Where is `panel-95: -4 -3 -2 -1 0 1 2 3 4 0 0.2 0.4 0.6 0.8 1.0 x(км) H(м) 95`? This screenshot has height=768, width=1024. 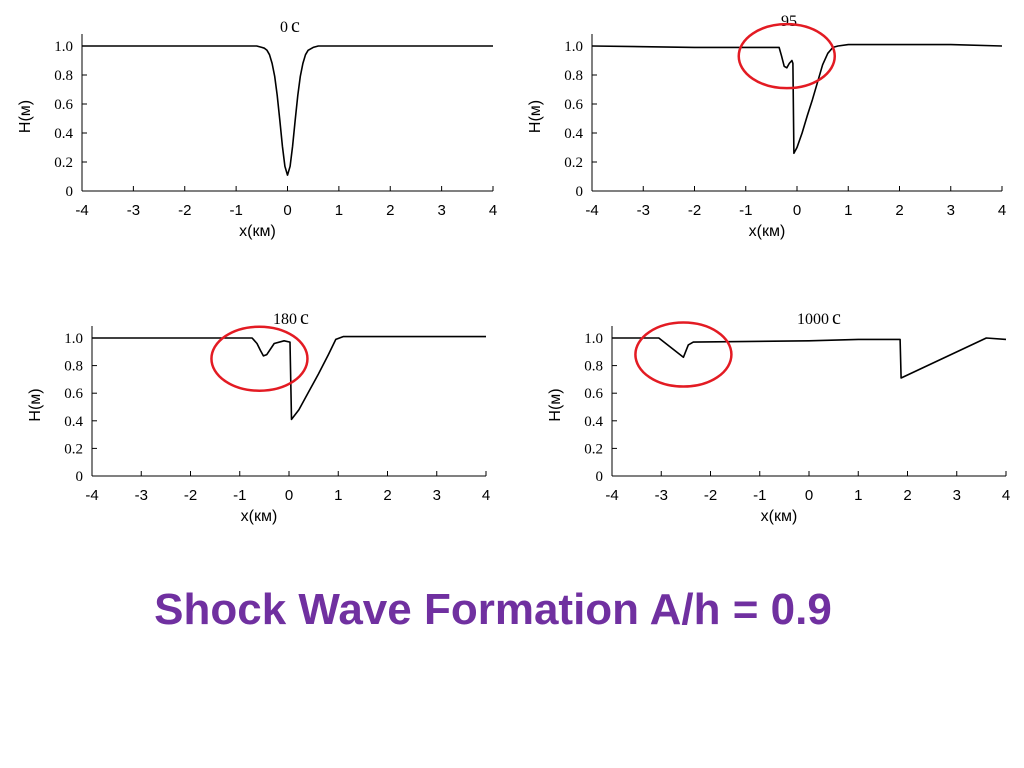 panel-95: -4 -3 -2 -1 0 1 2 3 4 0 0.2 0.4 0.6 0.8 1.0 x(км) H(м) 95 is located at coordinates (766, 126).